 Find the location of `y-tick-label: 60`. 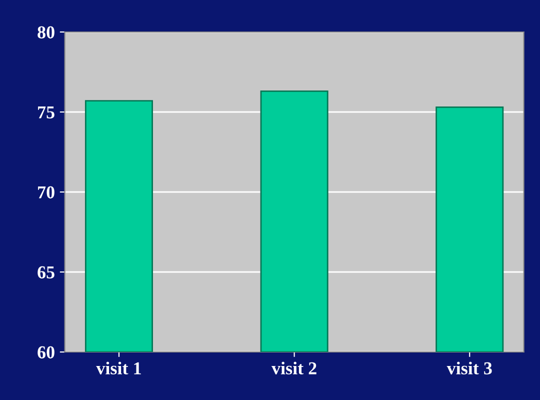

y-tick-label: 60 is located at coordinates (46, 352).